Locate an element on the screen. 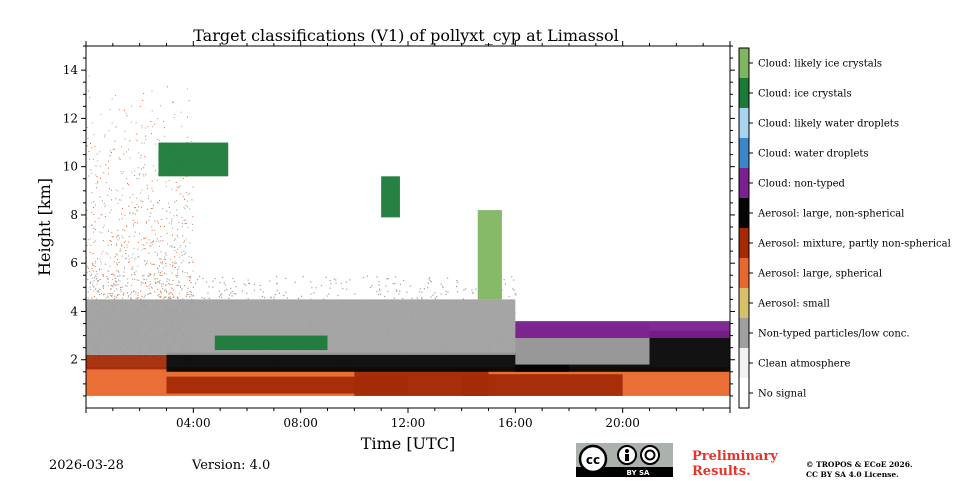 This screenshot has width=960, height=481. y-tick-label: 10 is located at coordinates (70, 167).